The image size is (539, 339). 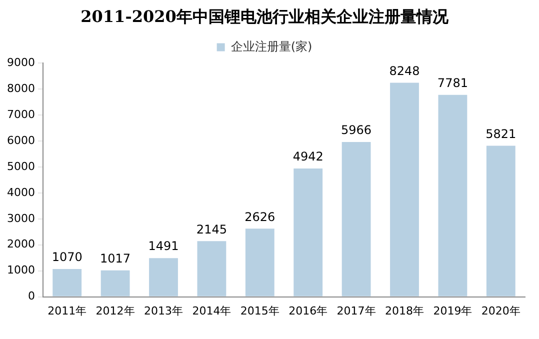 I want to click on y-tick-label: 8000, so click(x=20, y=89).